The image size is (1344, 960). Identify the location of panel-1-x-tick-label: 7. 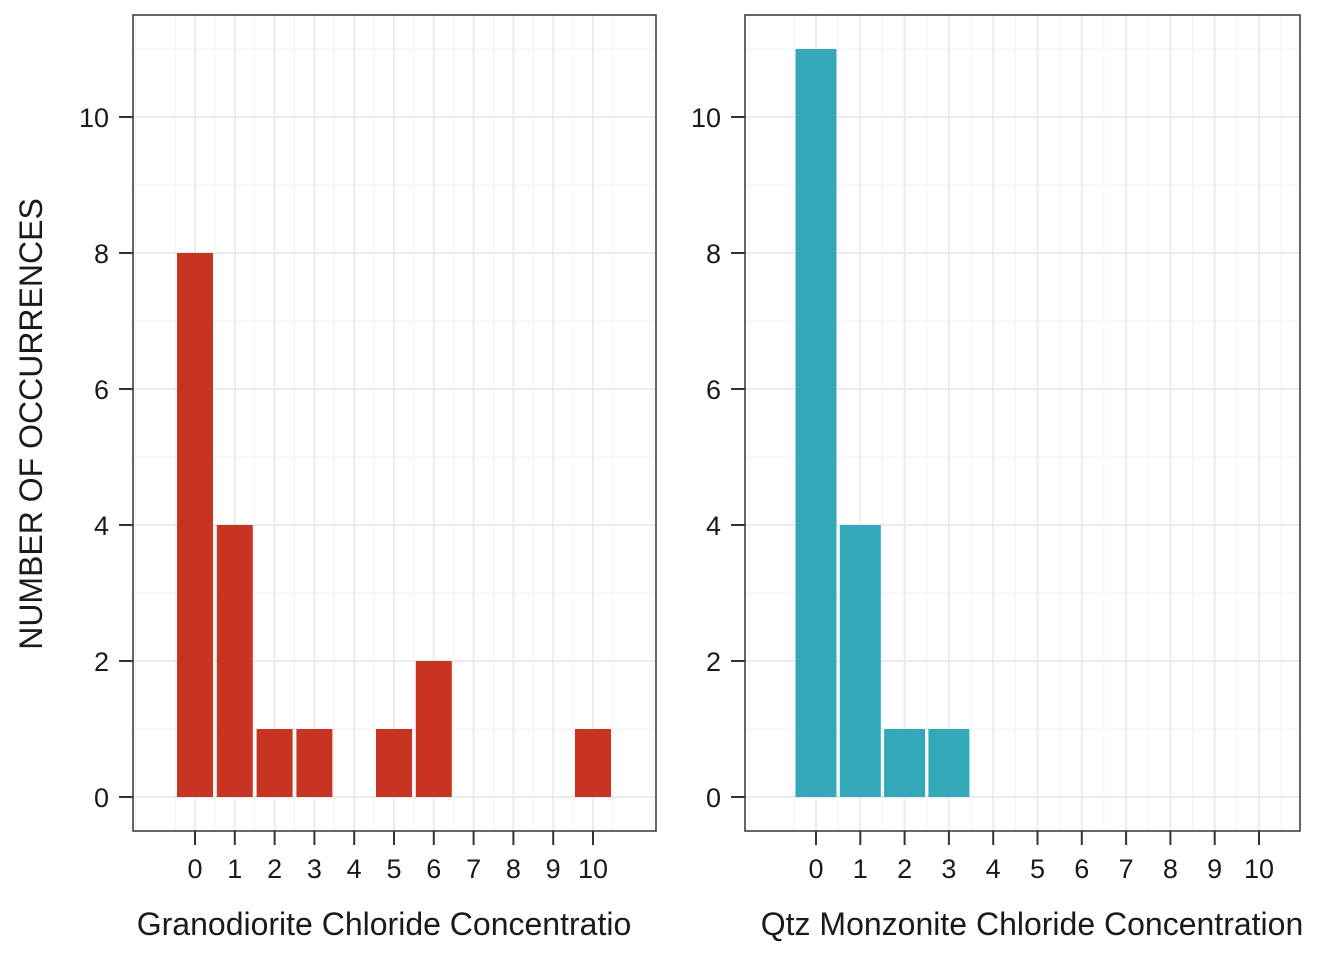
(1126, 869).